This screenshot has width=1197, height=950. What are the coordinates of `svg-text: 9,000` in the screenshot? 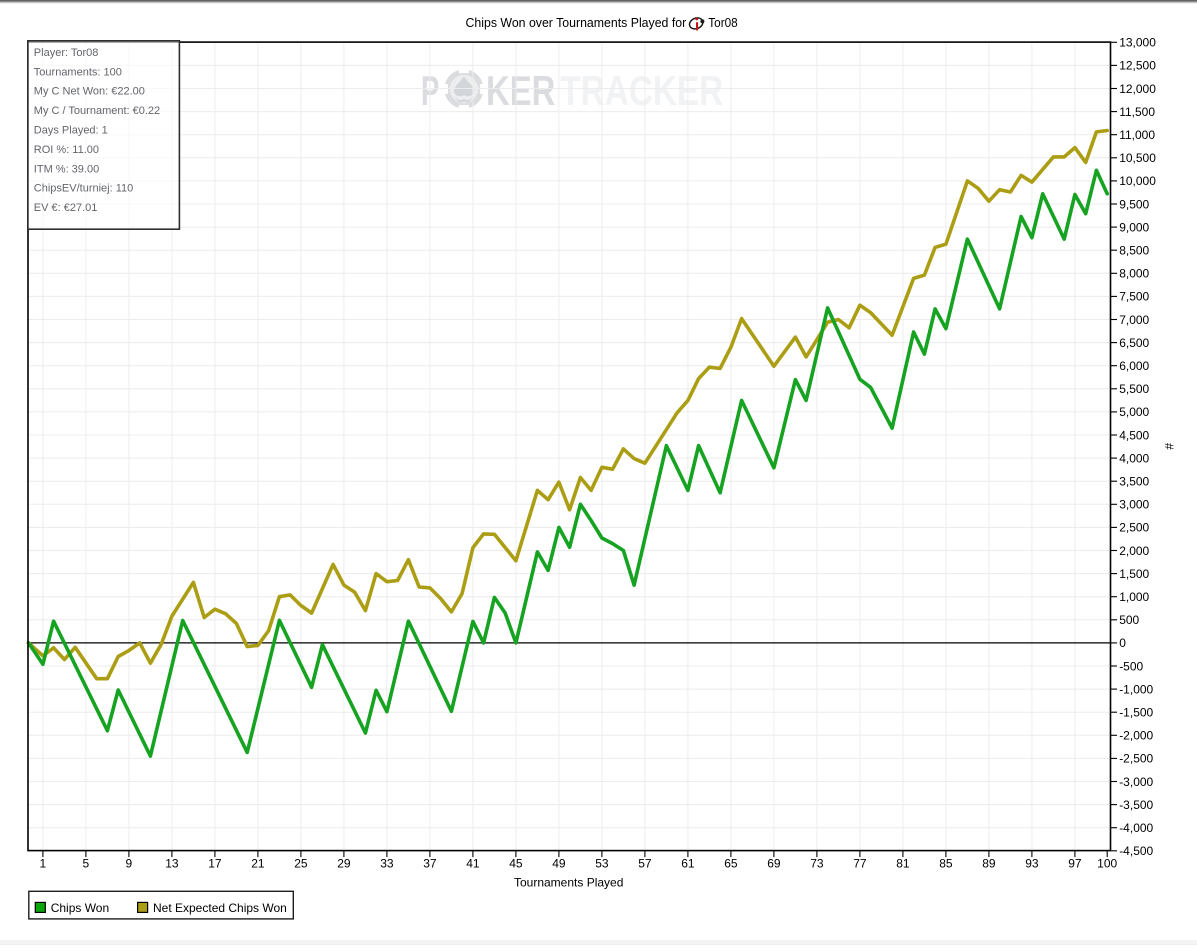 It's located at (1134, 227).